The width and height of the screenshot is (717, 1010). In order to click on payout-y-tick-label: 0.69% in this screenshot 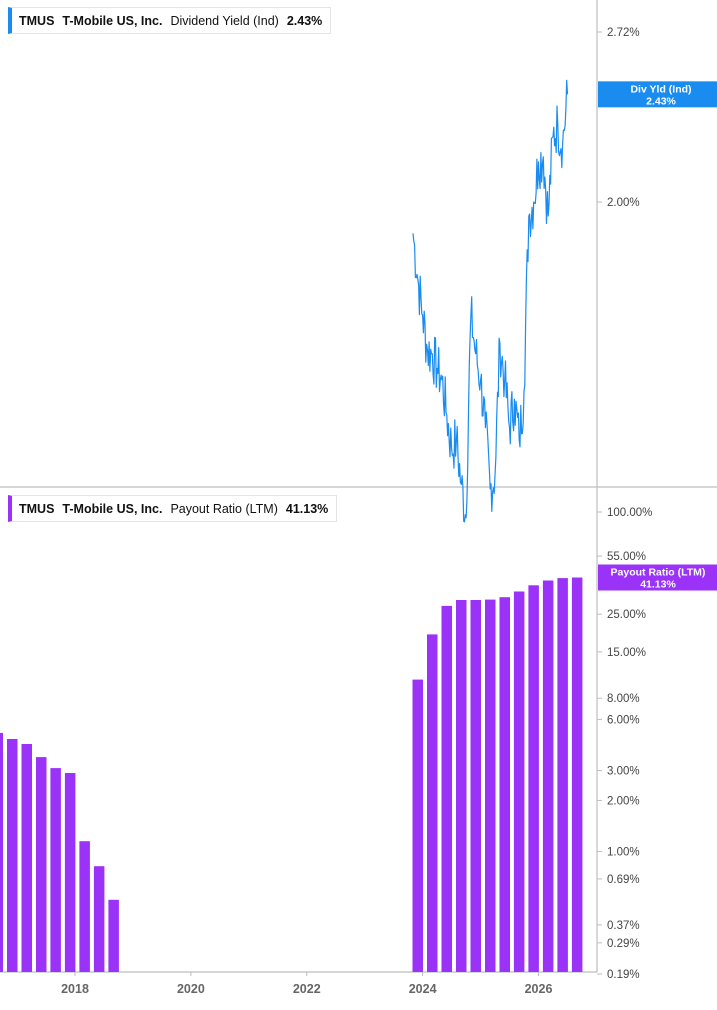, I will do `click(623, 880)`.